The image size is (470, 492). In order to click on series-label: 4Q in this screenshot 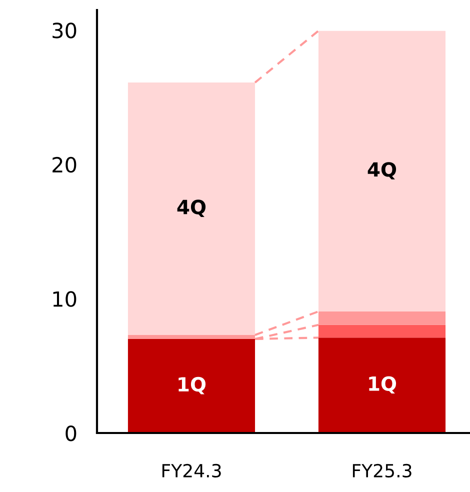, I will do `click(382, 171)`.